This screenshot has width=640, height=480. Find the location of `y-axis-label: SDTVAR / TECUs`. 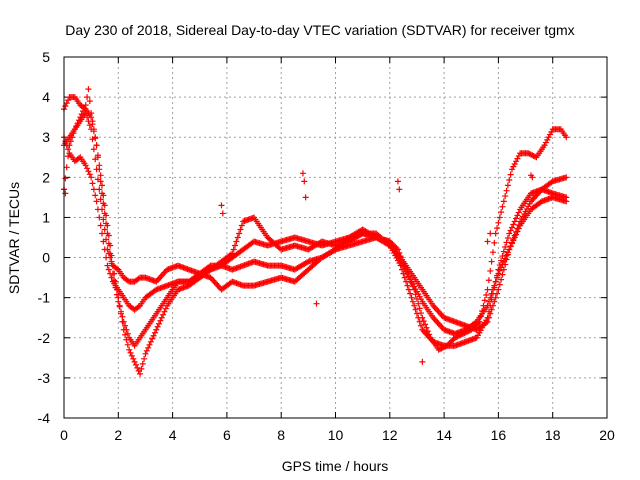

y-axis-label: SDTVAR / TECUs is located at coordinates (14, 238).